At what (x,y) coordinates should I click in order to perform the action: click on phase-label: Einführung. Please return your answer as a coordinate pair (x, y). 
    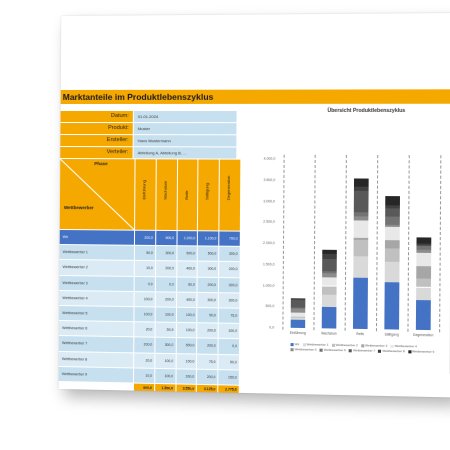
    Looking at the image, I should click on (144, 190).